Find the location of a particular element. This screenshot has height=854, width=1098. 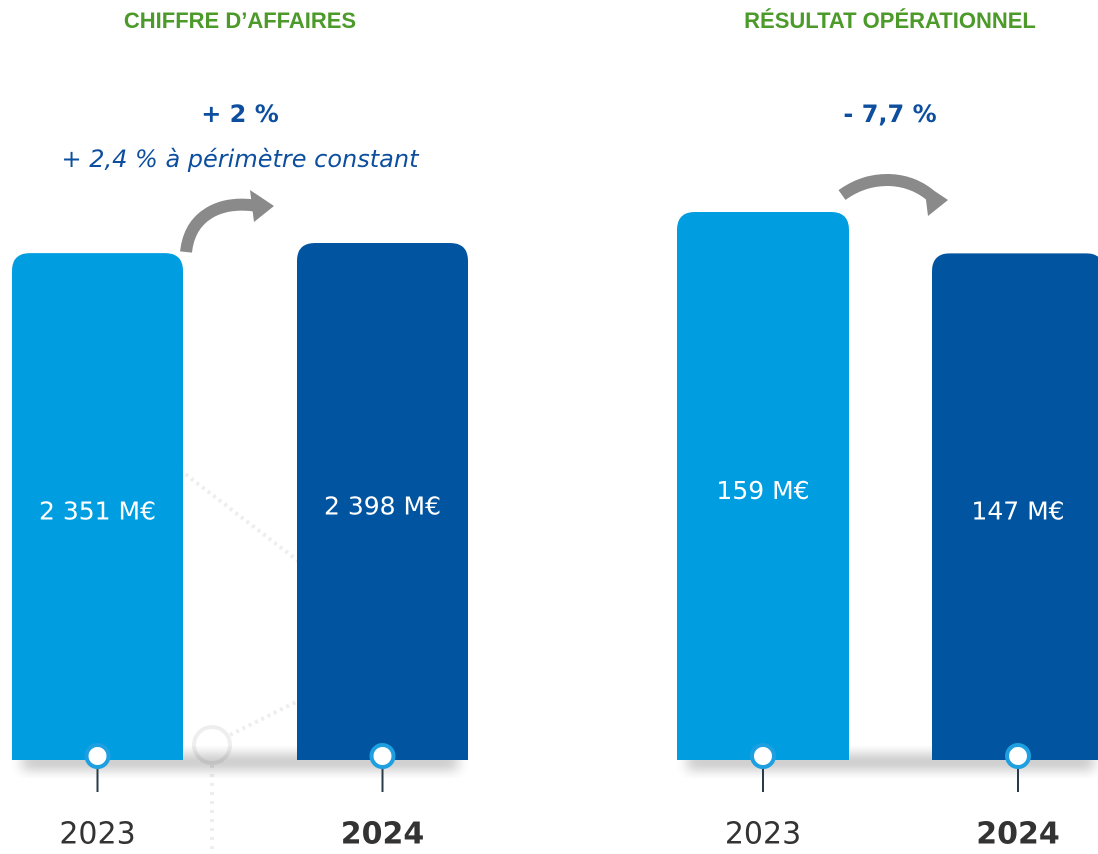

change-annotation: - 7,7 % is located at coordinates (889, 114).